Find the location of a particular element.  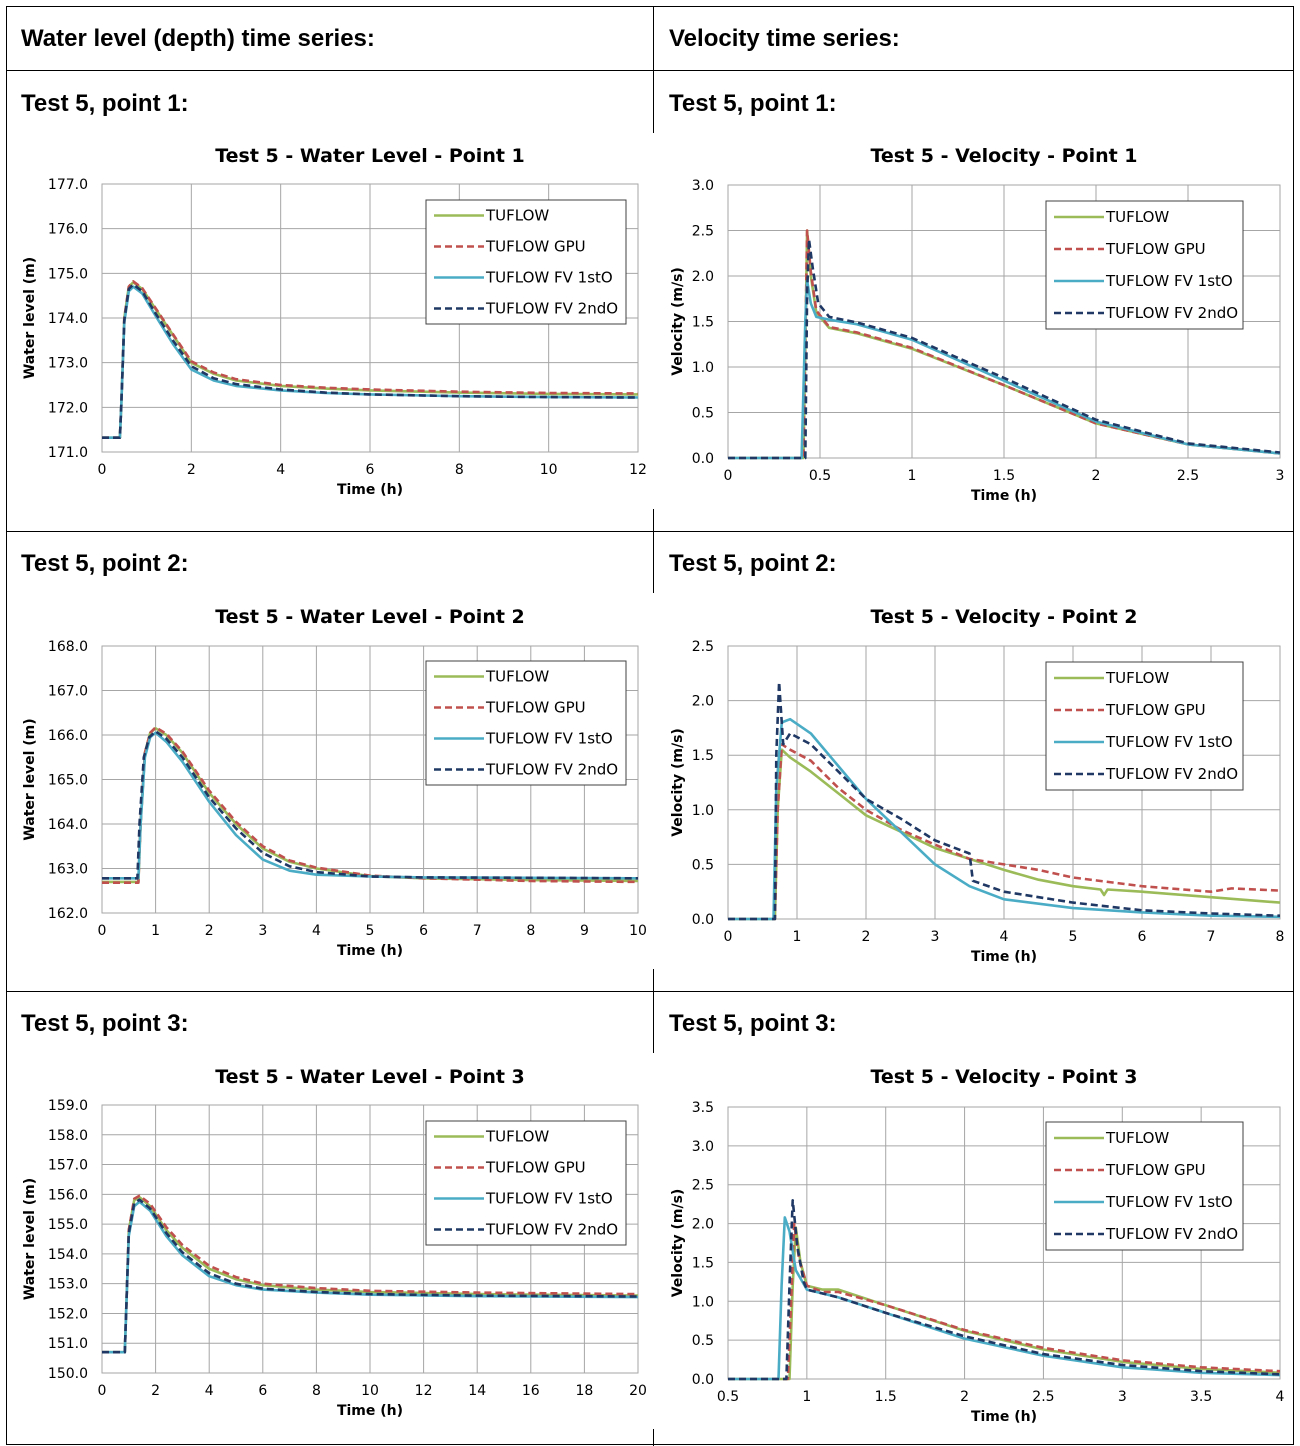

y-tick-label: 1.5 is located at coordinates (703, 323).